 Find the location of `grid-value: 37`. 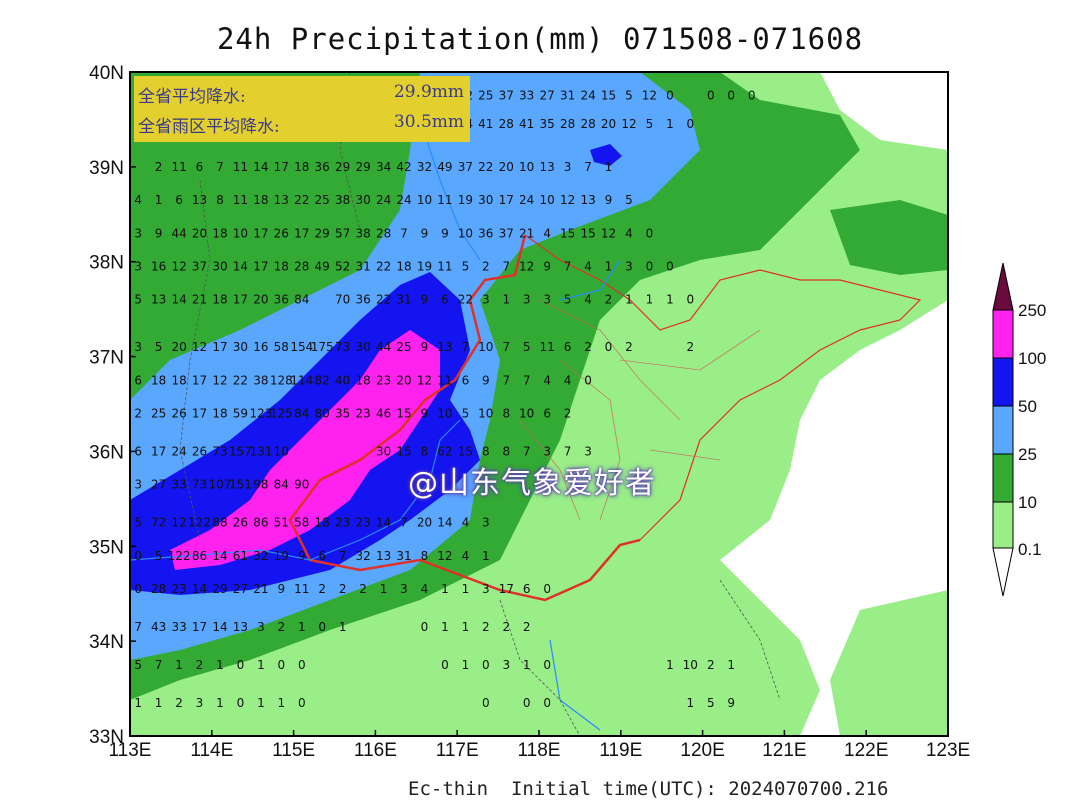

grid-value: 37 is located at coordinates (199, 267).